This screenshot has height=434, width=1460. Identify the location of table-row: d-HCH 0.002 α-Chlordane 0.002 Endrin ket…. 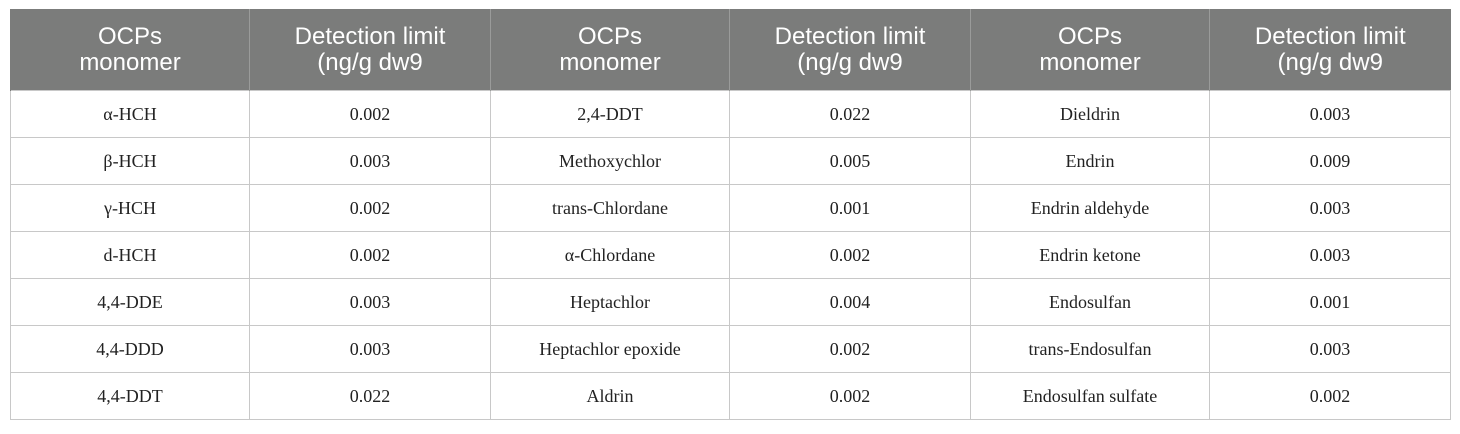
(730, 255).